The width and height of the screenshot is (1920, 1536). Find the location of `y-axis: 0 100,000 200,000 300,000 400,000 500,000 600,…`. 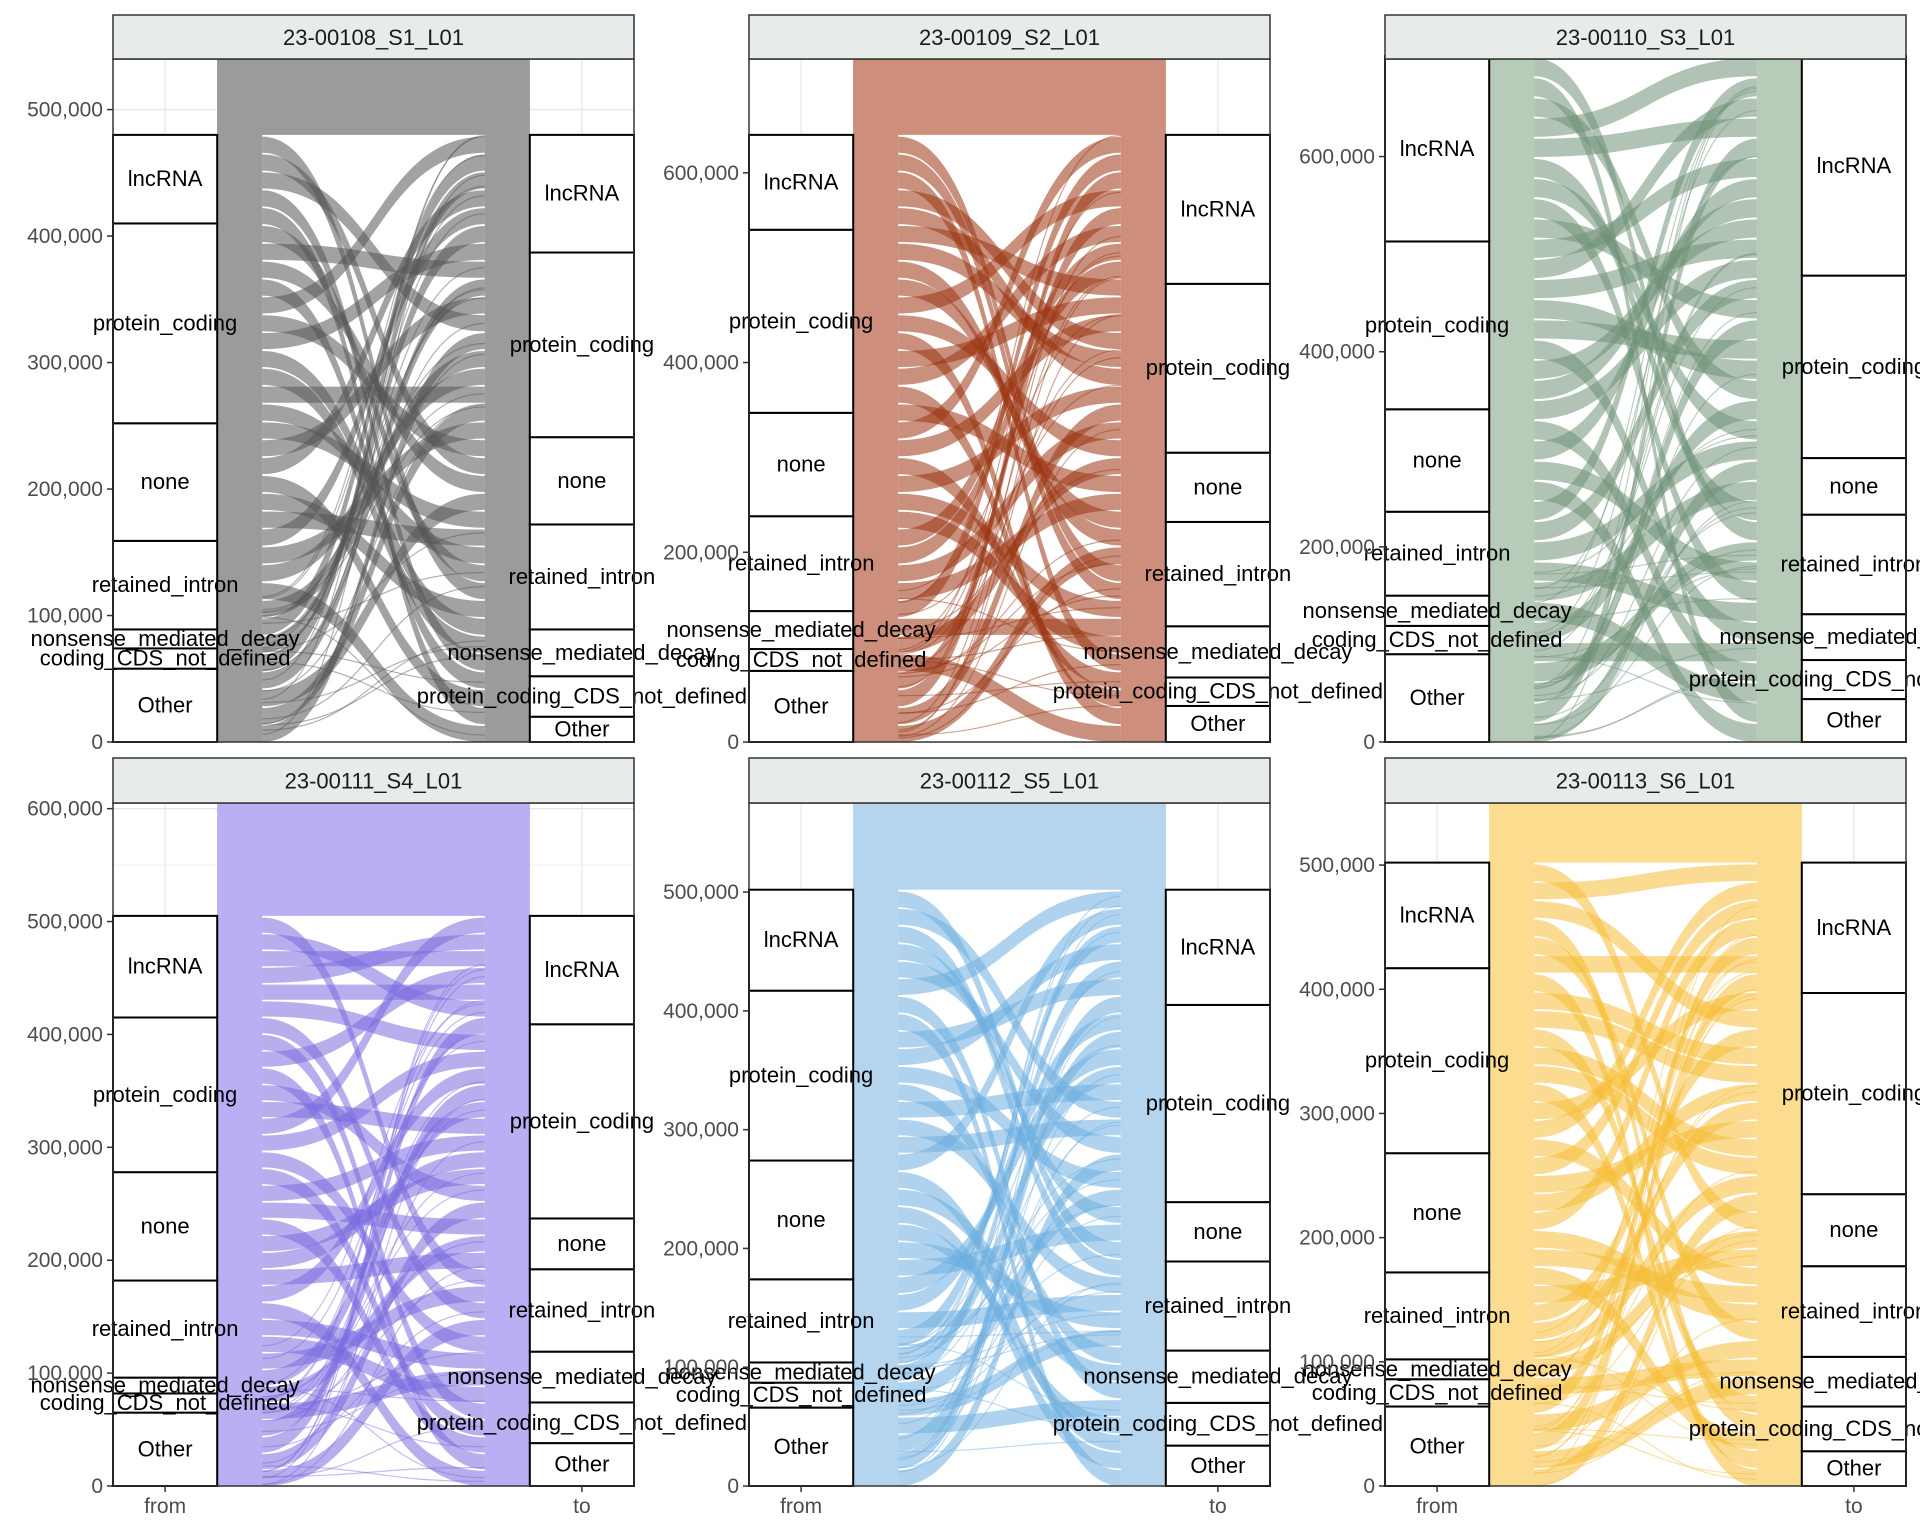

y-axis: 0 100,000 200,000 300,000 400,000 500,000 600,… is located at coordinates (70, 1148).